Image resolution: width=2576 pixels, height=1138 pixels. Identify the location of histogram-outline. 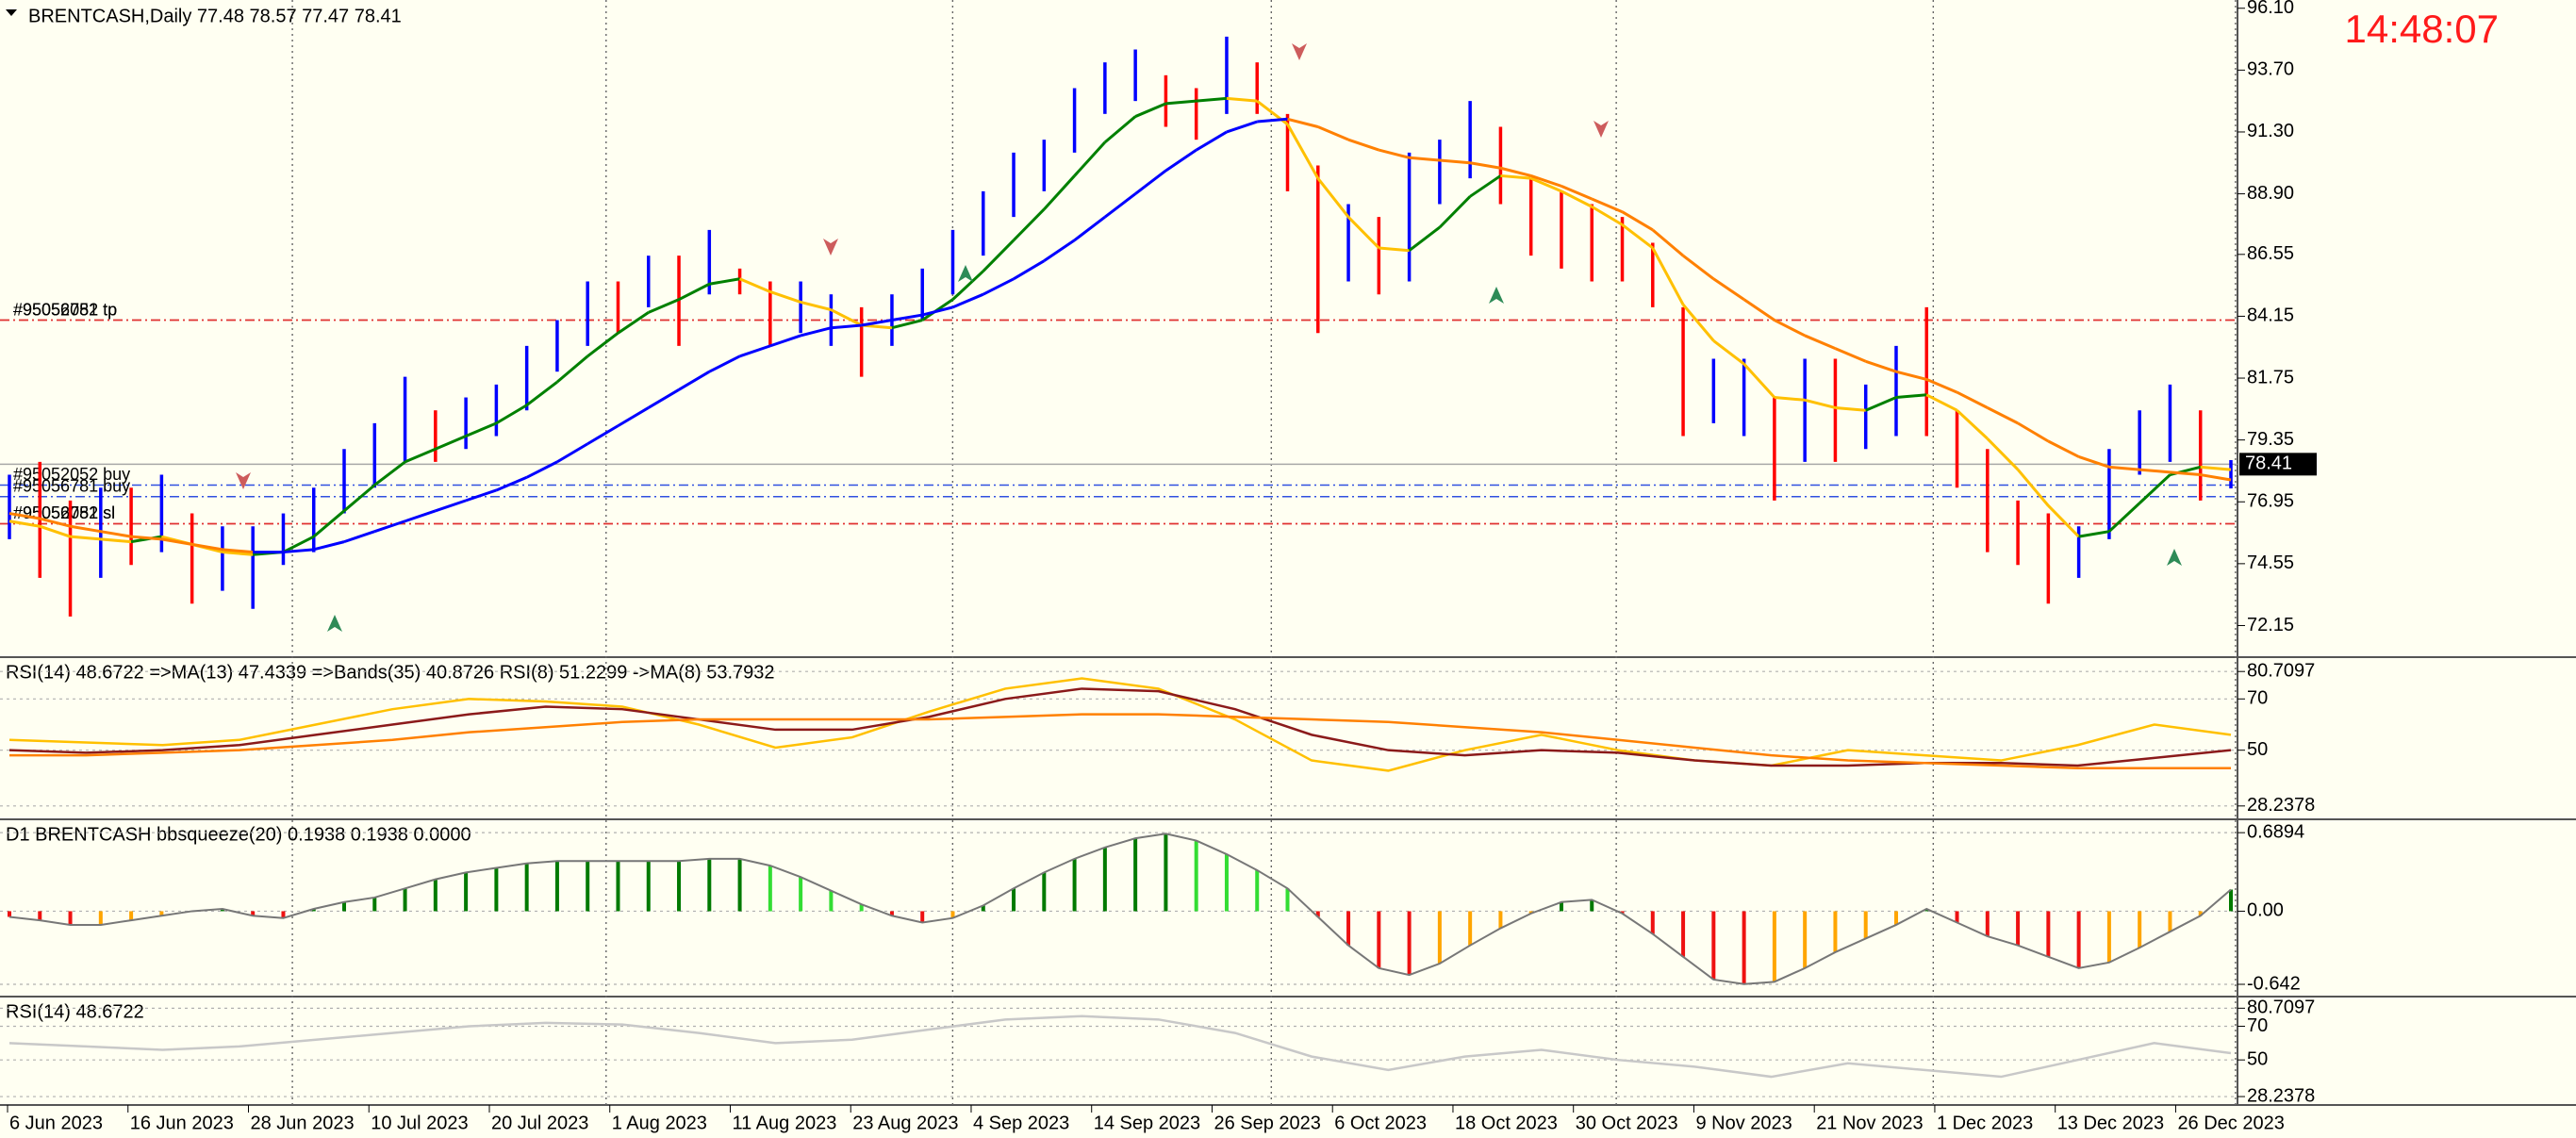
(1120, 909).